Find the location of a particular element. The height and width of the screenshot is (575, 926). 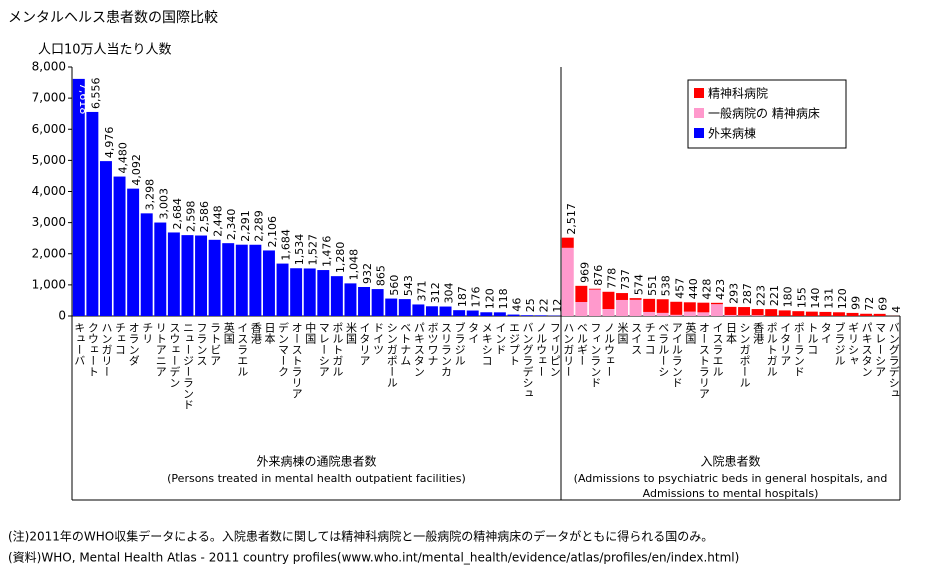

data-label: 2,586 is located at coordinates (204, 217).